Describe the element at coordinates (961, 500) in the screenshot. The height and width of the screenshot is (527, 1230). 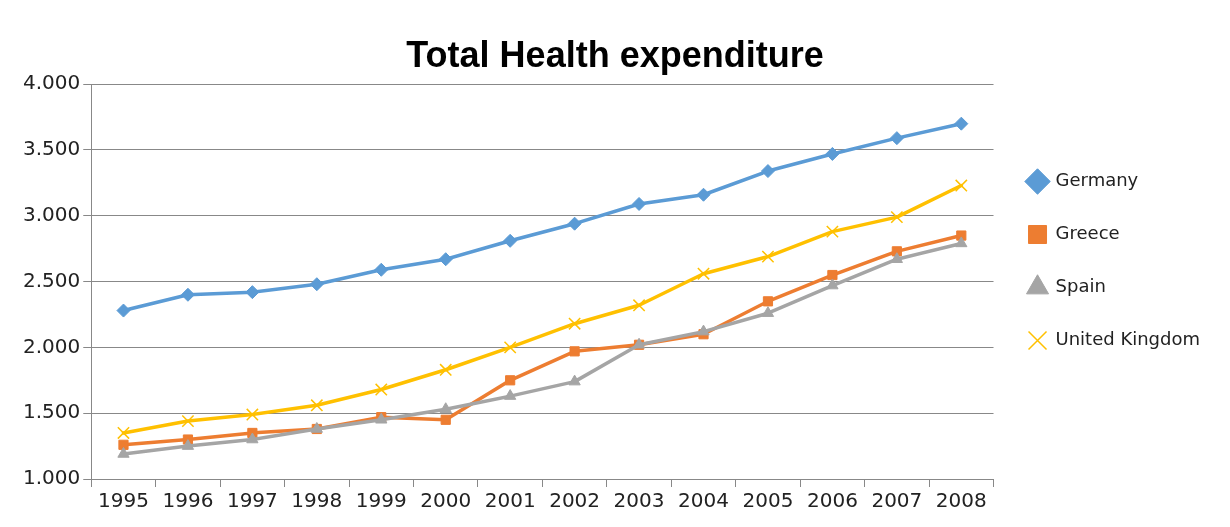
I see `x-tick-label: 2008` at that location.